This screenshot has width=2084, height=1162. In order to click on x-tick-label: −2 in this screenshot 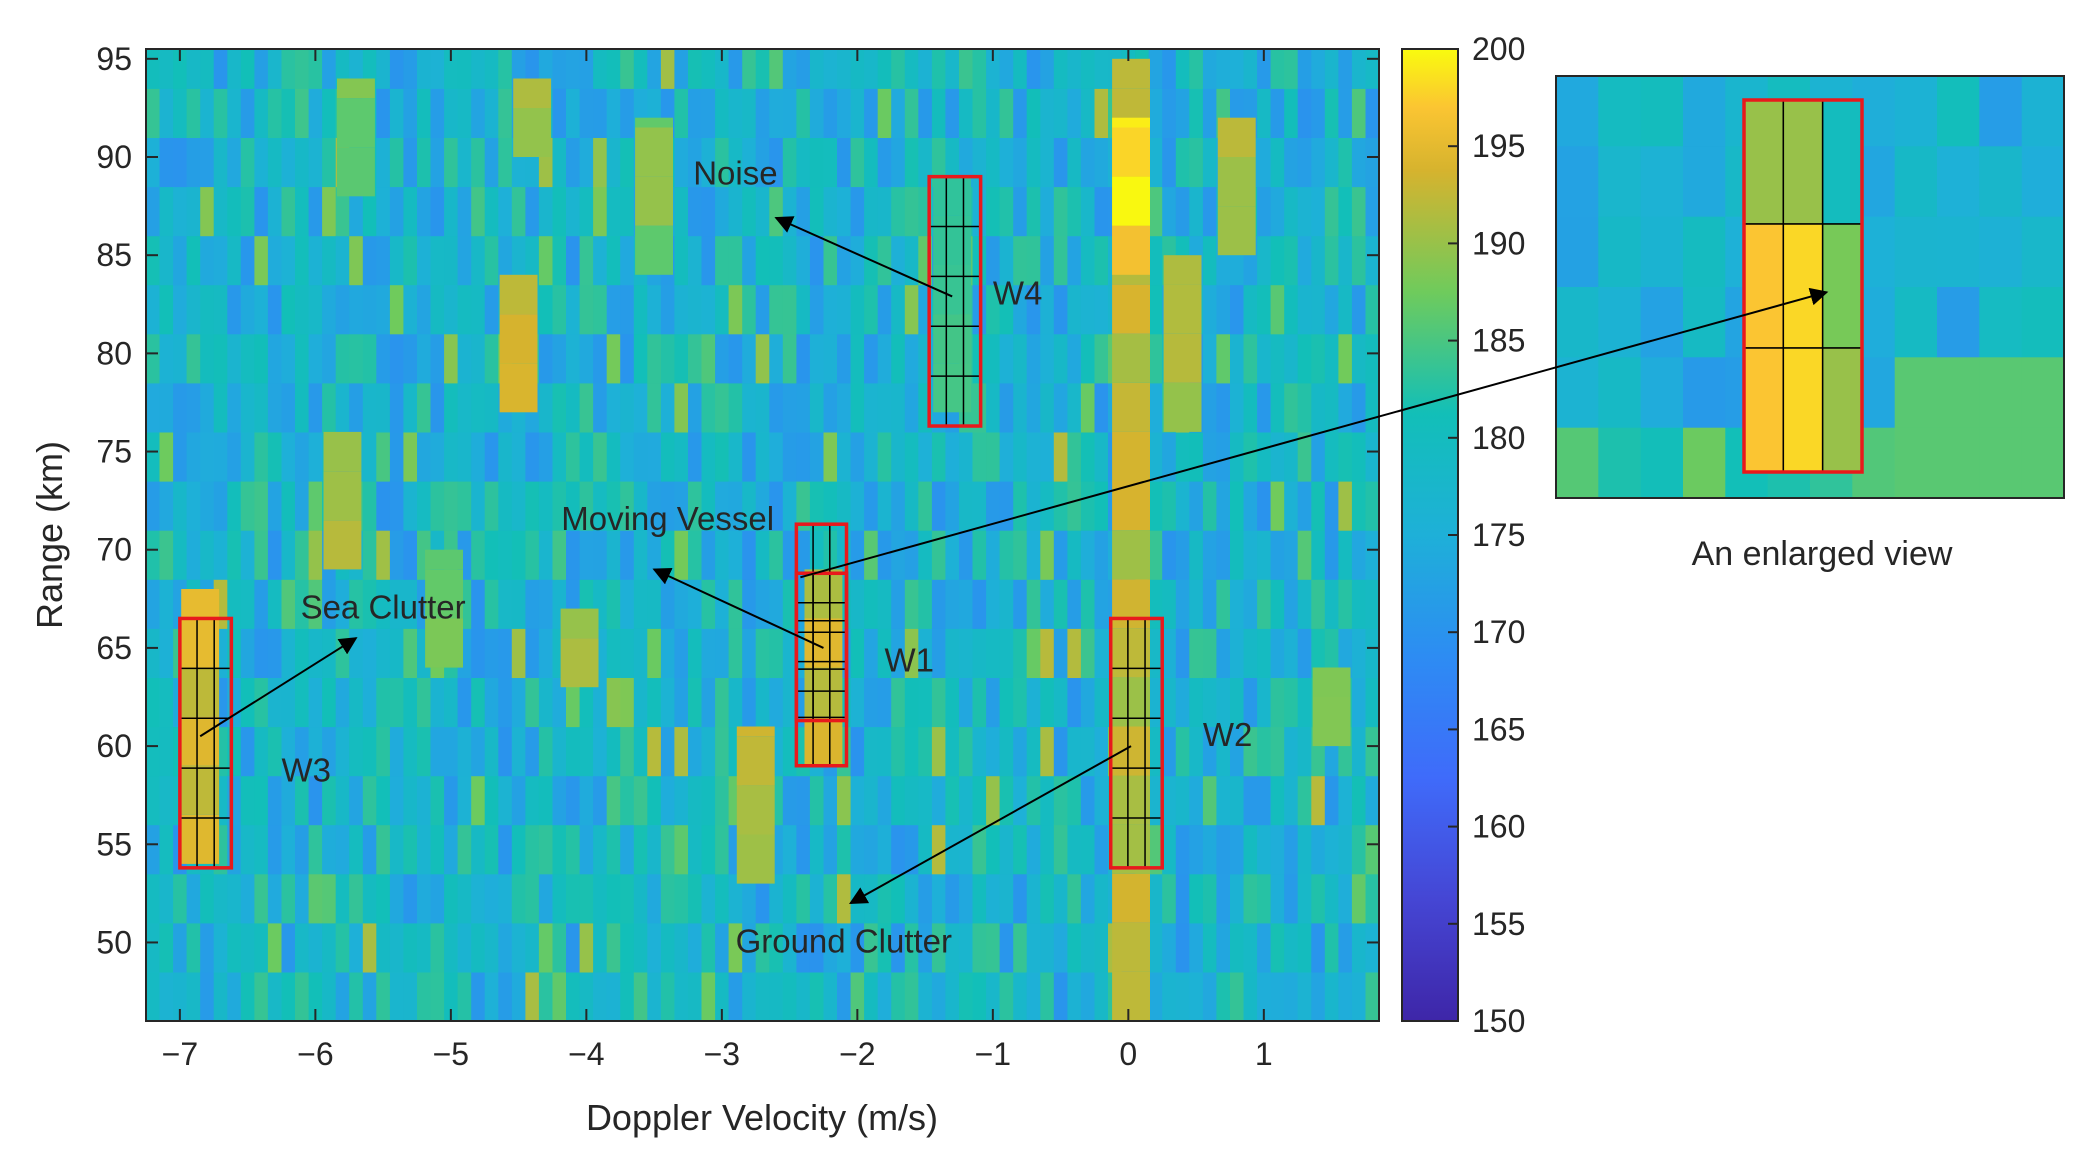, I will do `click(857, 1054)`.